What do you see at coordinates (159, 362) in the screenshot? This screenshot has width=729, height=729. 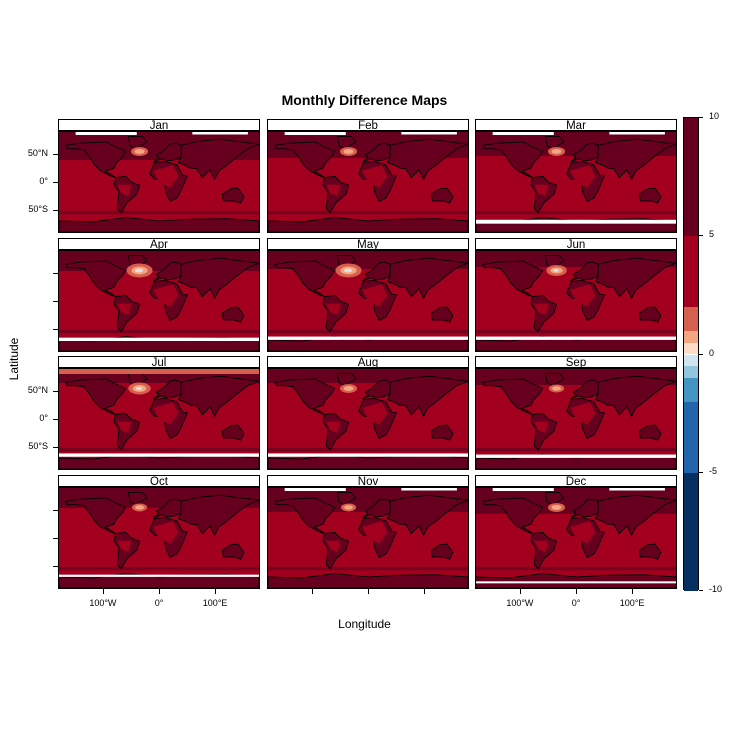 I see `panel-label: Jul` at bounding box center [159, 362].